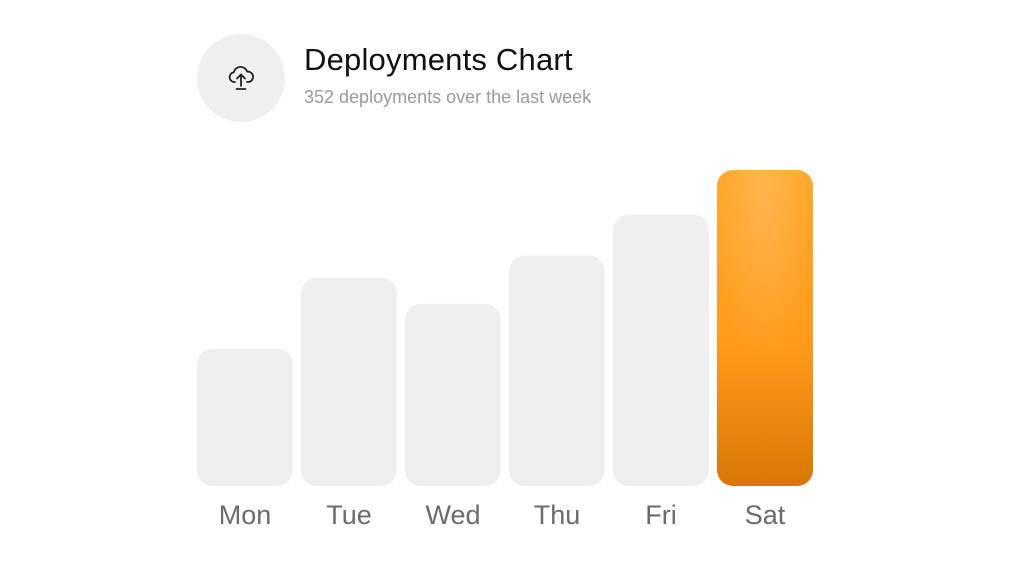 The image size is (1010, 568). What do you see at coordinates (557, 515) in the screenshot?
I see `x-tick-label-thu: Thu` at bounding box center [557, 515].